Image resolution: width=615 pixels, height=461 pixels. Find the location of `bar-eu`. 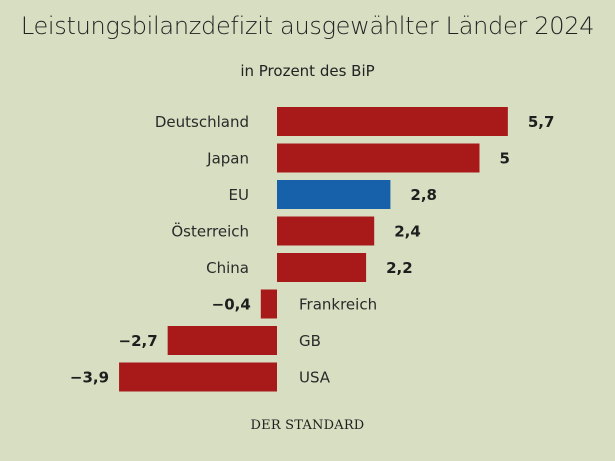

bar-eu is located at coordinates (334, 194).